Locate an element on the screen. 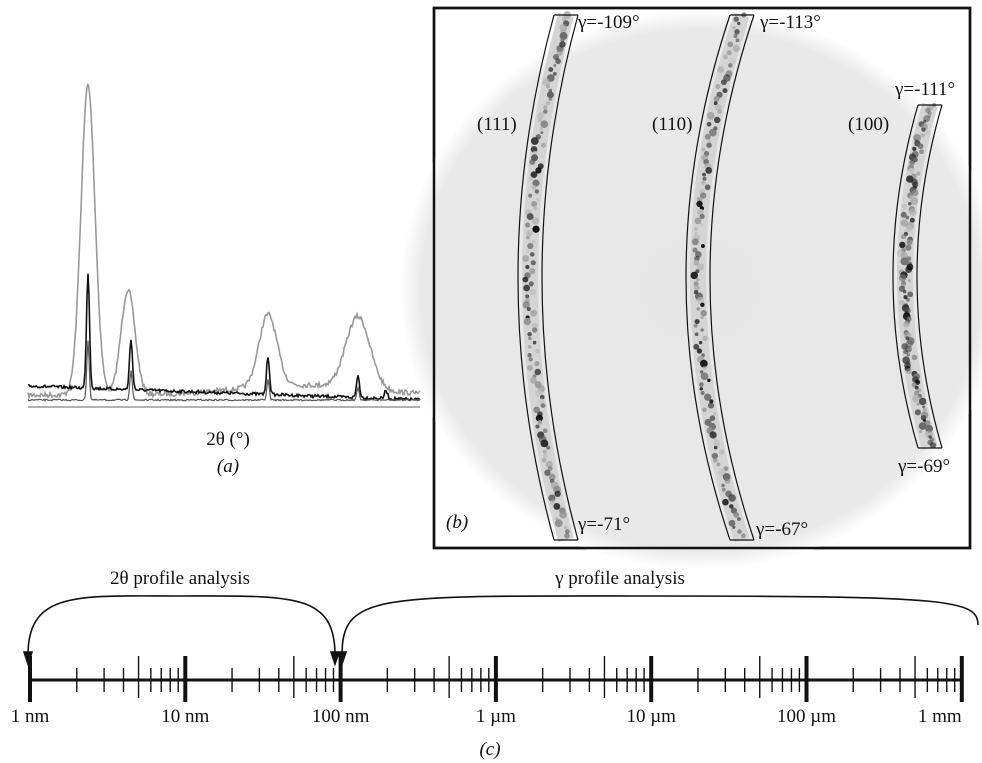  scale-label: 10 µm is located at coordinates (651, 716).